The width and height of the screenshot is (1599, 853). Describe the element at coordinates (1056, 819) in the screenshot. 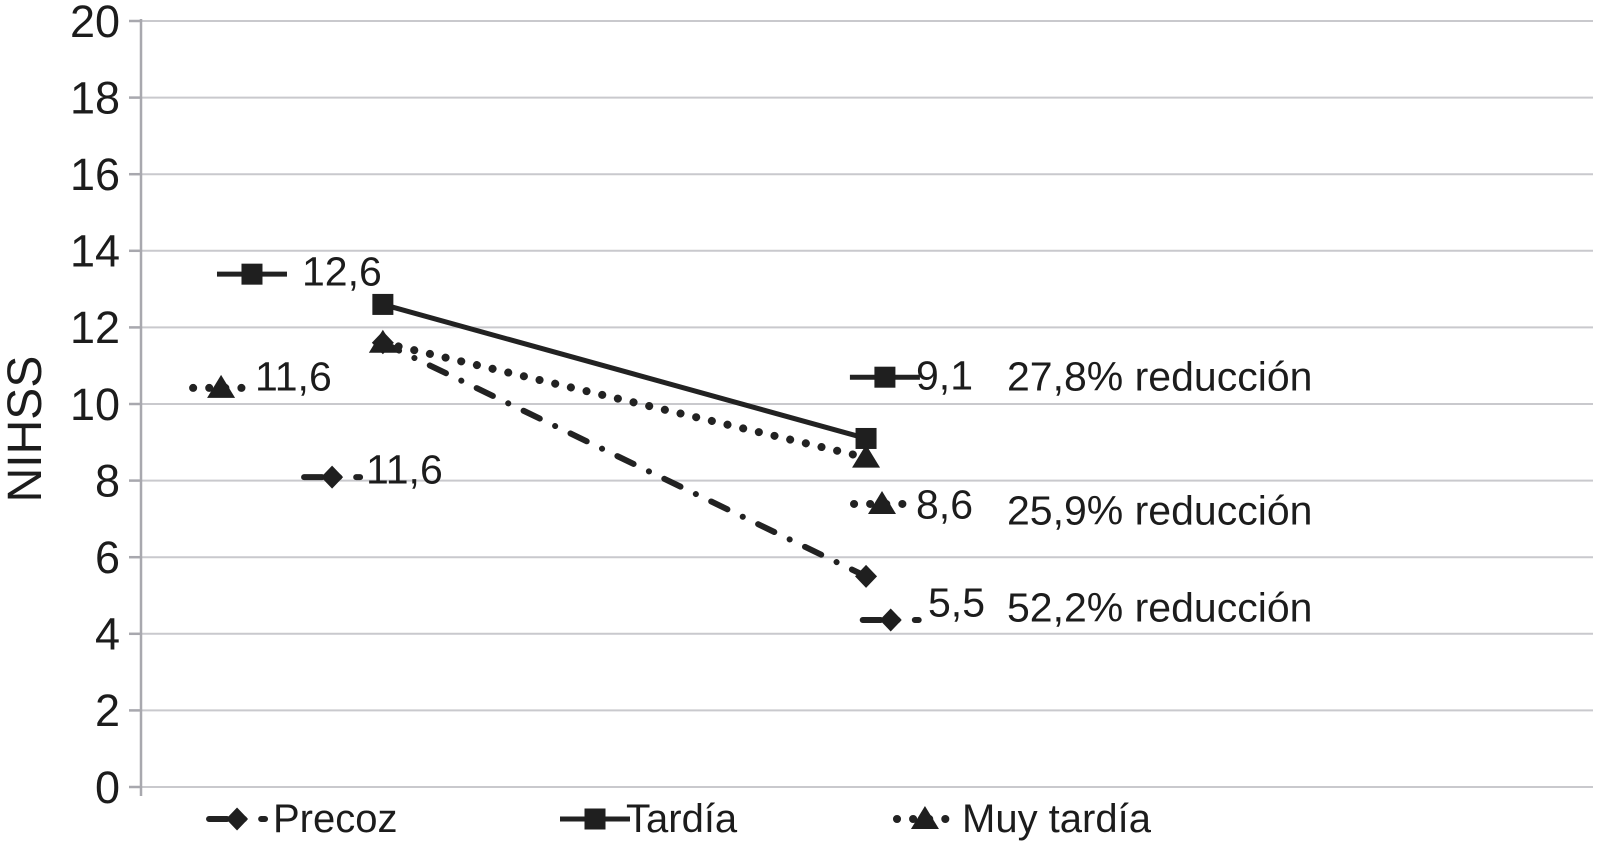

I see `legend-label-muy-tardia: Muy tardía` at that location.